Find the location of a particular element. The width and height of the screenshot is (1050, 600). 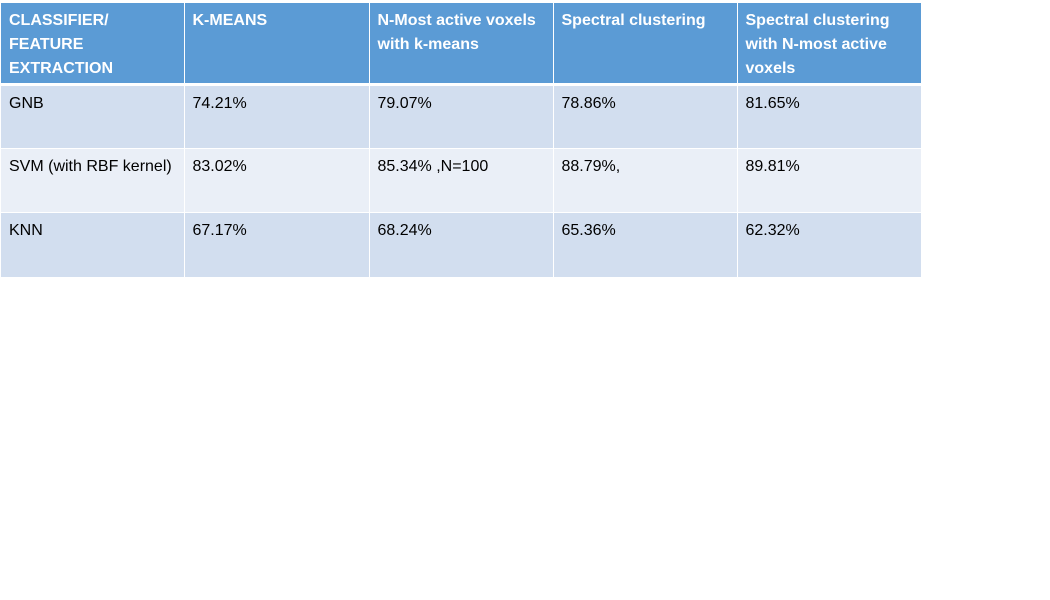

header-classifier: CLASSIFIER/ FEATURE EXTRACTION is located at coordinates (92, 44).